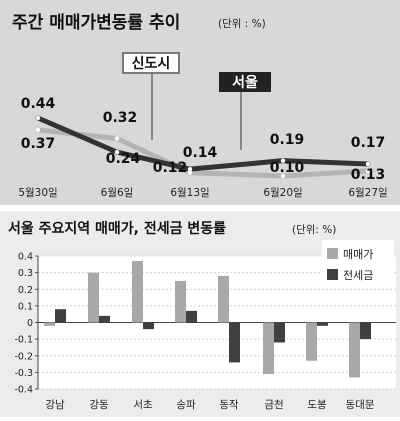 This screenshot has height=421, width=400. Describe the element at coordinates (38, 104) in the screenshot. I see `data-label-seoul: 0.44` at that location.